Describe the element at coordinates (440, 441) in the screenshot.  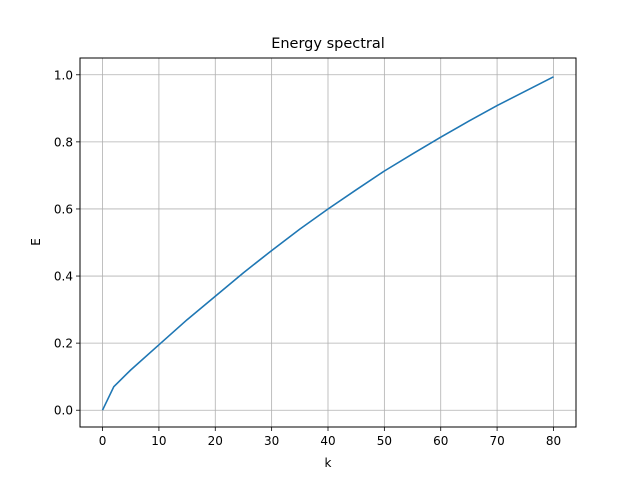
I see `x-tick-label: 60` at that location.